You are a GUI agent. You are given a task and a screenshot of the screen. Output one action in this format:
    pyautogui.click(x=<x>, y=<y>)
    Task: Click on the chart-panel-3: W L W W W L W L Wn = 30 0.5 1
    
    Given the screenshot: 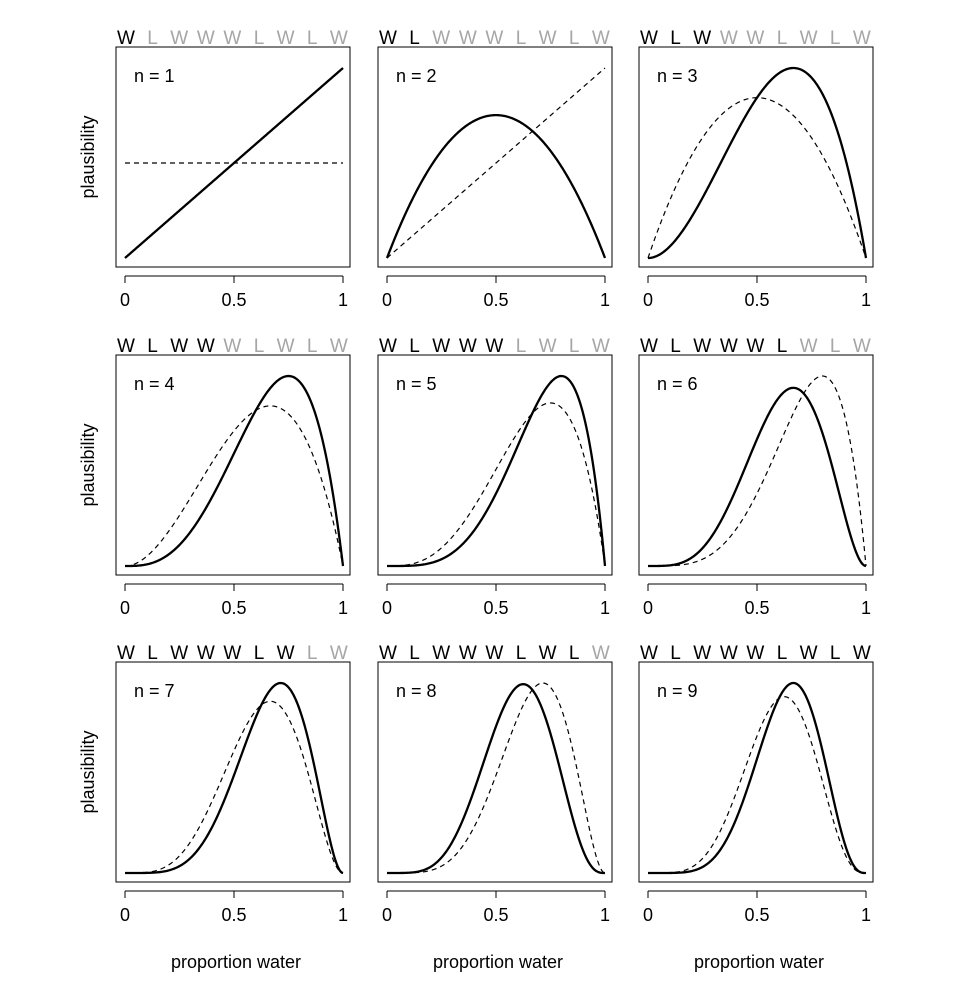 What is the action you would take?
    pyautogui.click(x=756, y=169)
    